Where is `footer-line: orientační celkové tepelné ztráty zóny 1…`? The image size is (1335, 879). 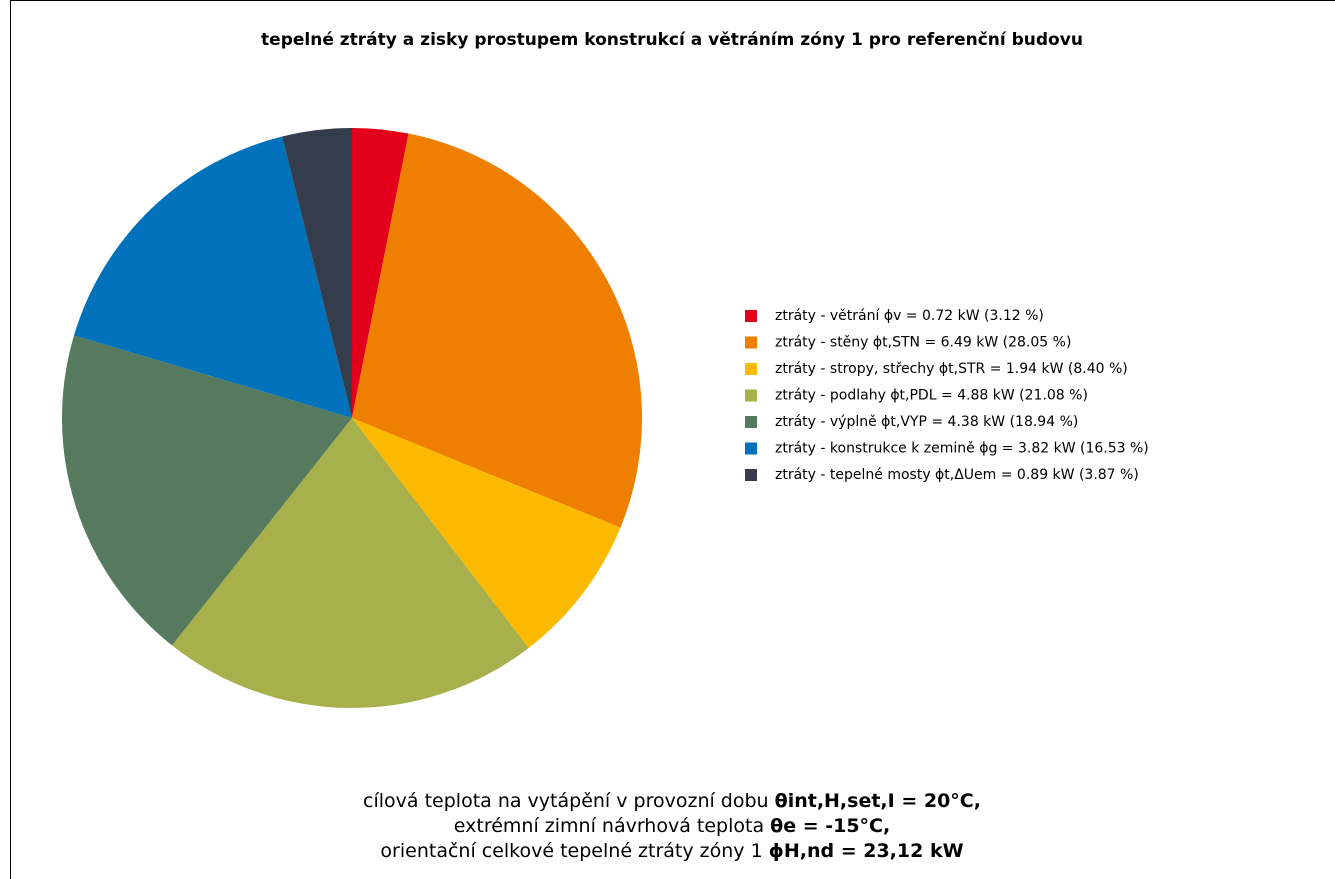 footer-line: orientační celkové tepelné ztráty zóny 1… is located at coordinates (671, 851).